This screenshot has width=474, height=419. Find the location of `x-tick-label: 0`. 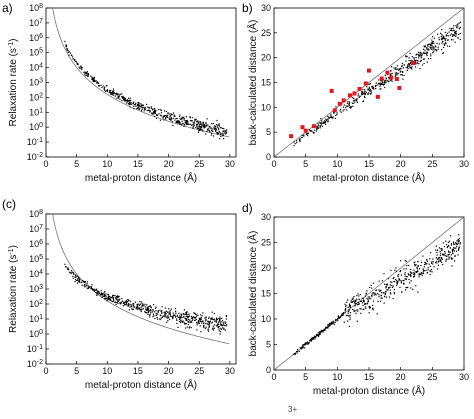

x-tick-label: 0 is located at coordinates (45, 164).